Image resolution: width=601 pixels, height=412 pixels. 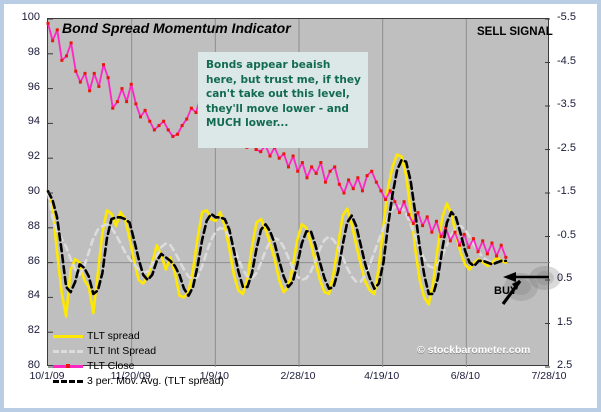 I want to click on y-tick-right: -5.5, so click(x=566, y=17).